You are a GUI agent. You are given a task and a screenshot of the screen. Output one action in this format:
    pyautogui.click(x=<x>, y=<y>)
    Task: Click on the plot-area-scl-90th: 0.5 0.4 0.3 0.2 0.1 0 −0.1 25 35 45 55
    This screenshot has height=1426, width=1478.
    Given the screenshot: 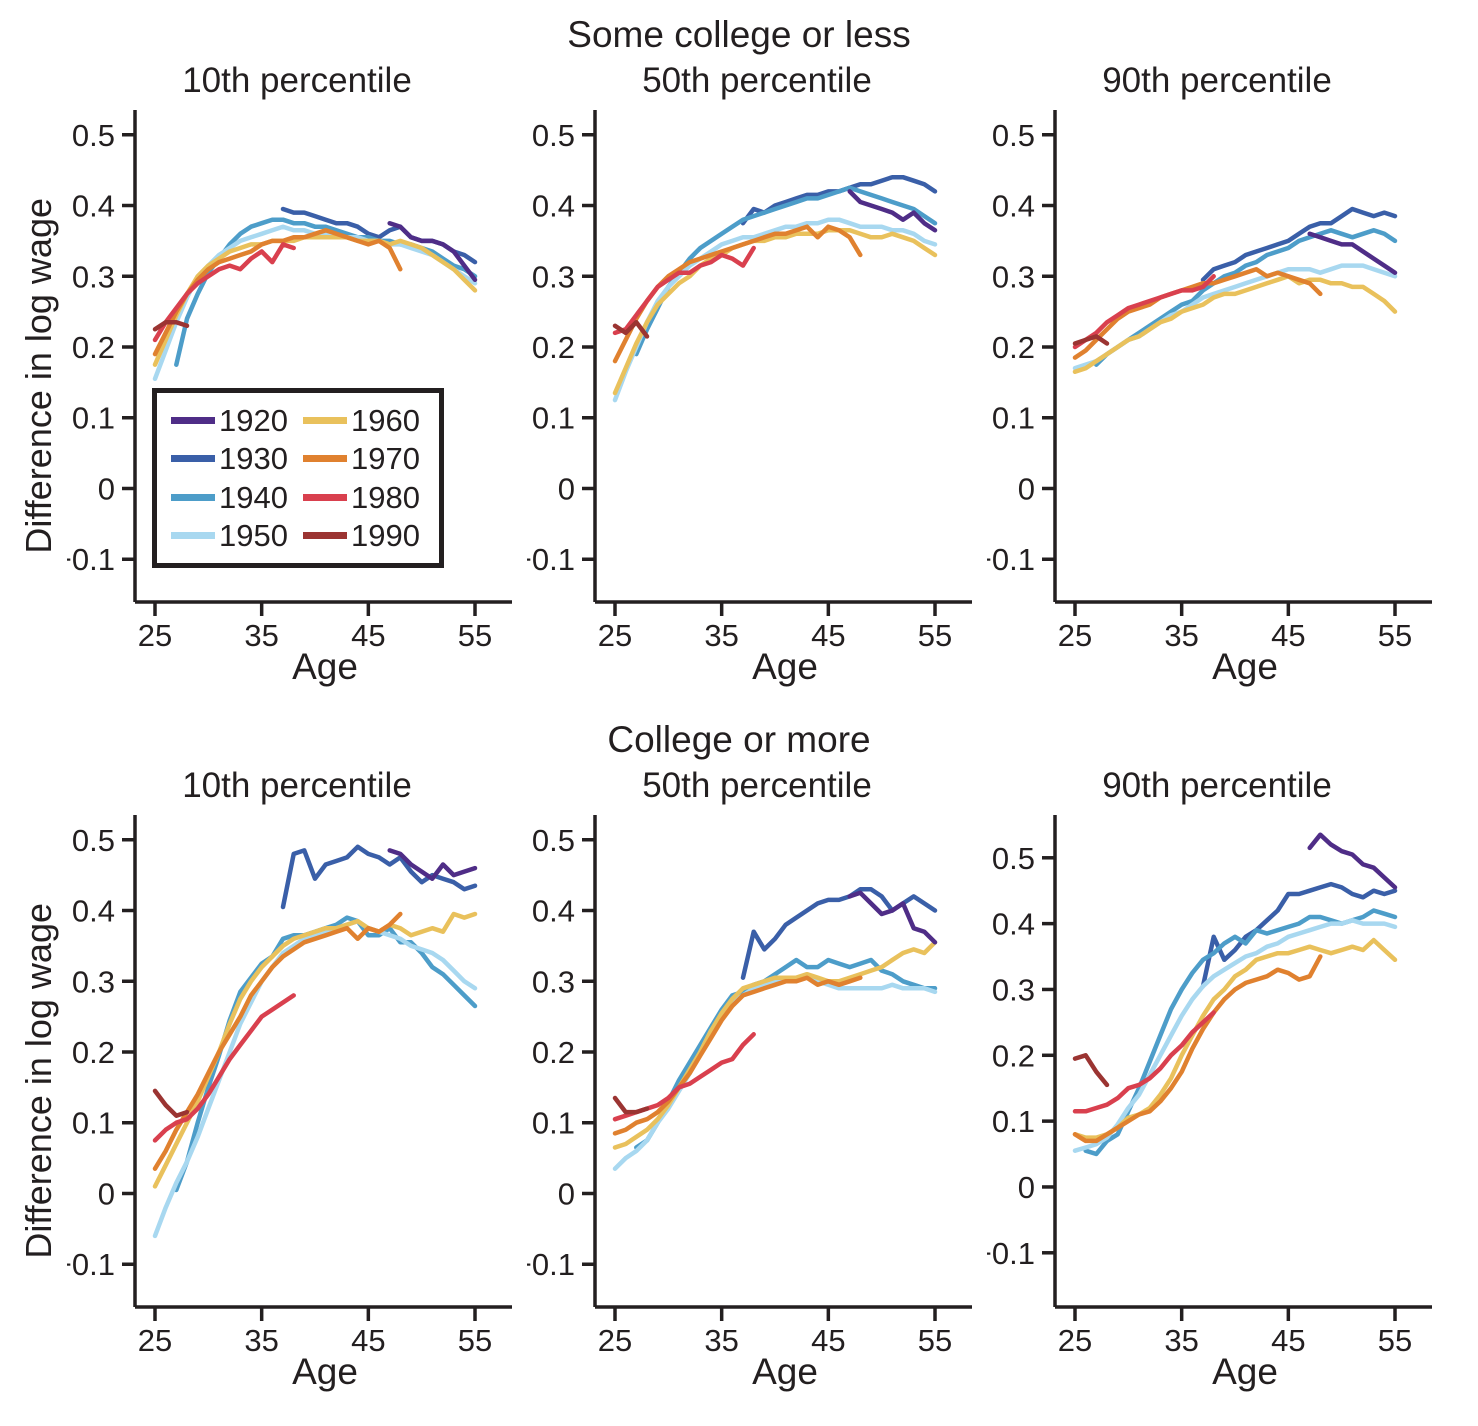 What is the action you would take?
    pyautogui.click(x=1210, y=377)
    